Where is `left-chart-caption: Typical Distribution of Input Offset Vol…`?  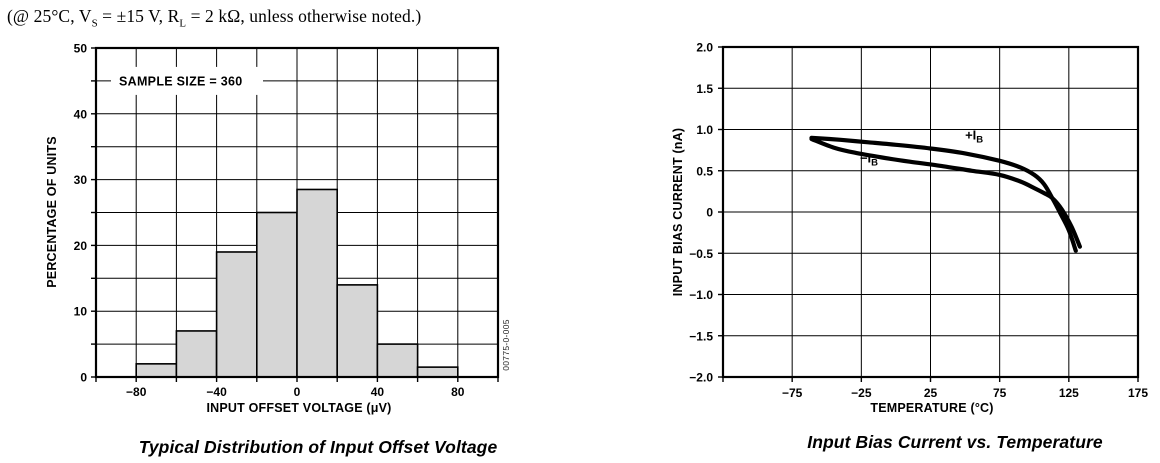 left-chart-caption: Typical Distribution of Input Offset Vol… is located at coordinates (318, 447).